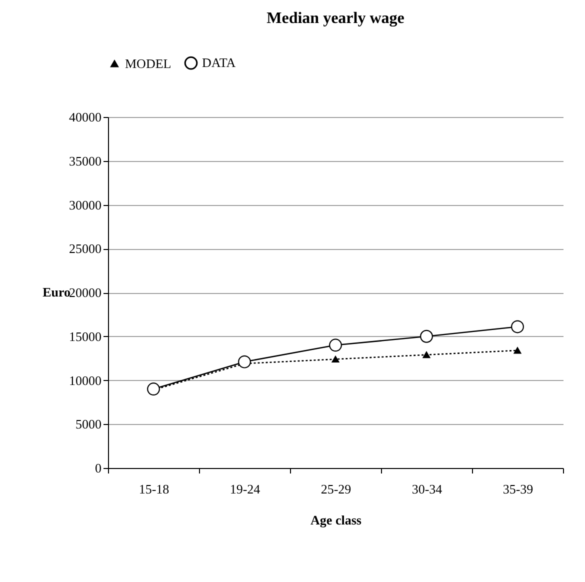 The image size is (585, 582). What do you see at coordinates (148, 63) in the screenshot?
I see `legend-label: MODEL` at bounding box center [148, 63].